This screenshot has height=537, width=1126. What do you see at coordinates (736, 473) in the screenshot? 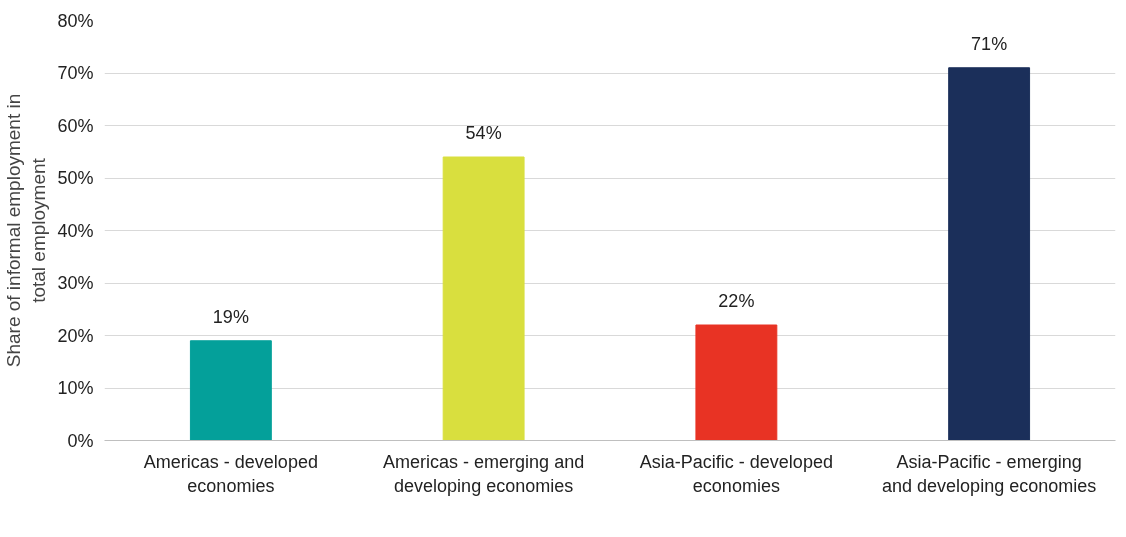
I see `x-tick-label: Asia-Pacific - developed economies` at bounding box center [736, 473].